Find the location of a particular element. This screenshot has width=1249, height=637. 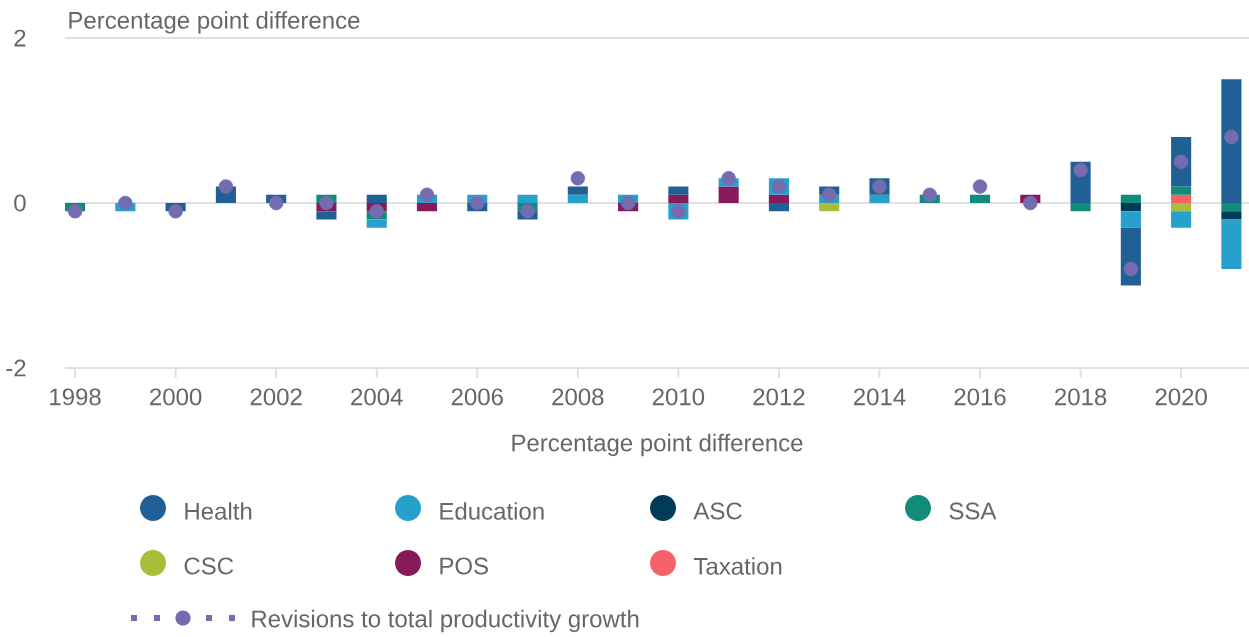

x-tick-label: 2002 is located at coordinates (276, 397).